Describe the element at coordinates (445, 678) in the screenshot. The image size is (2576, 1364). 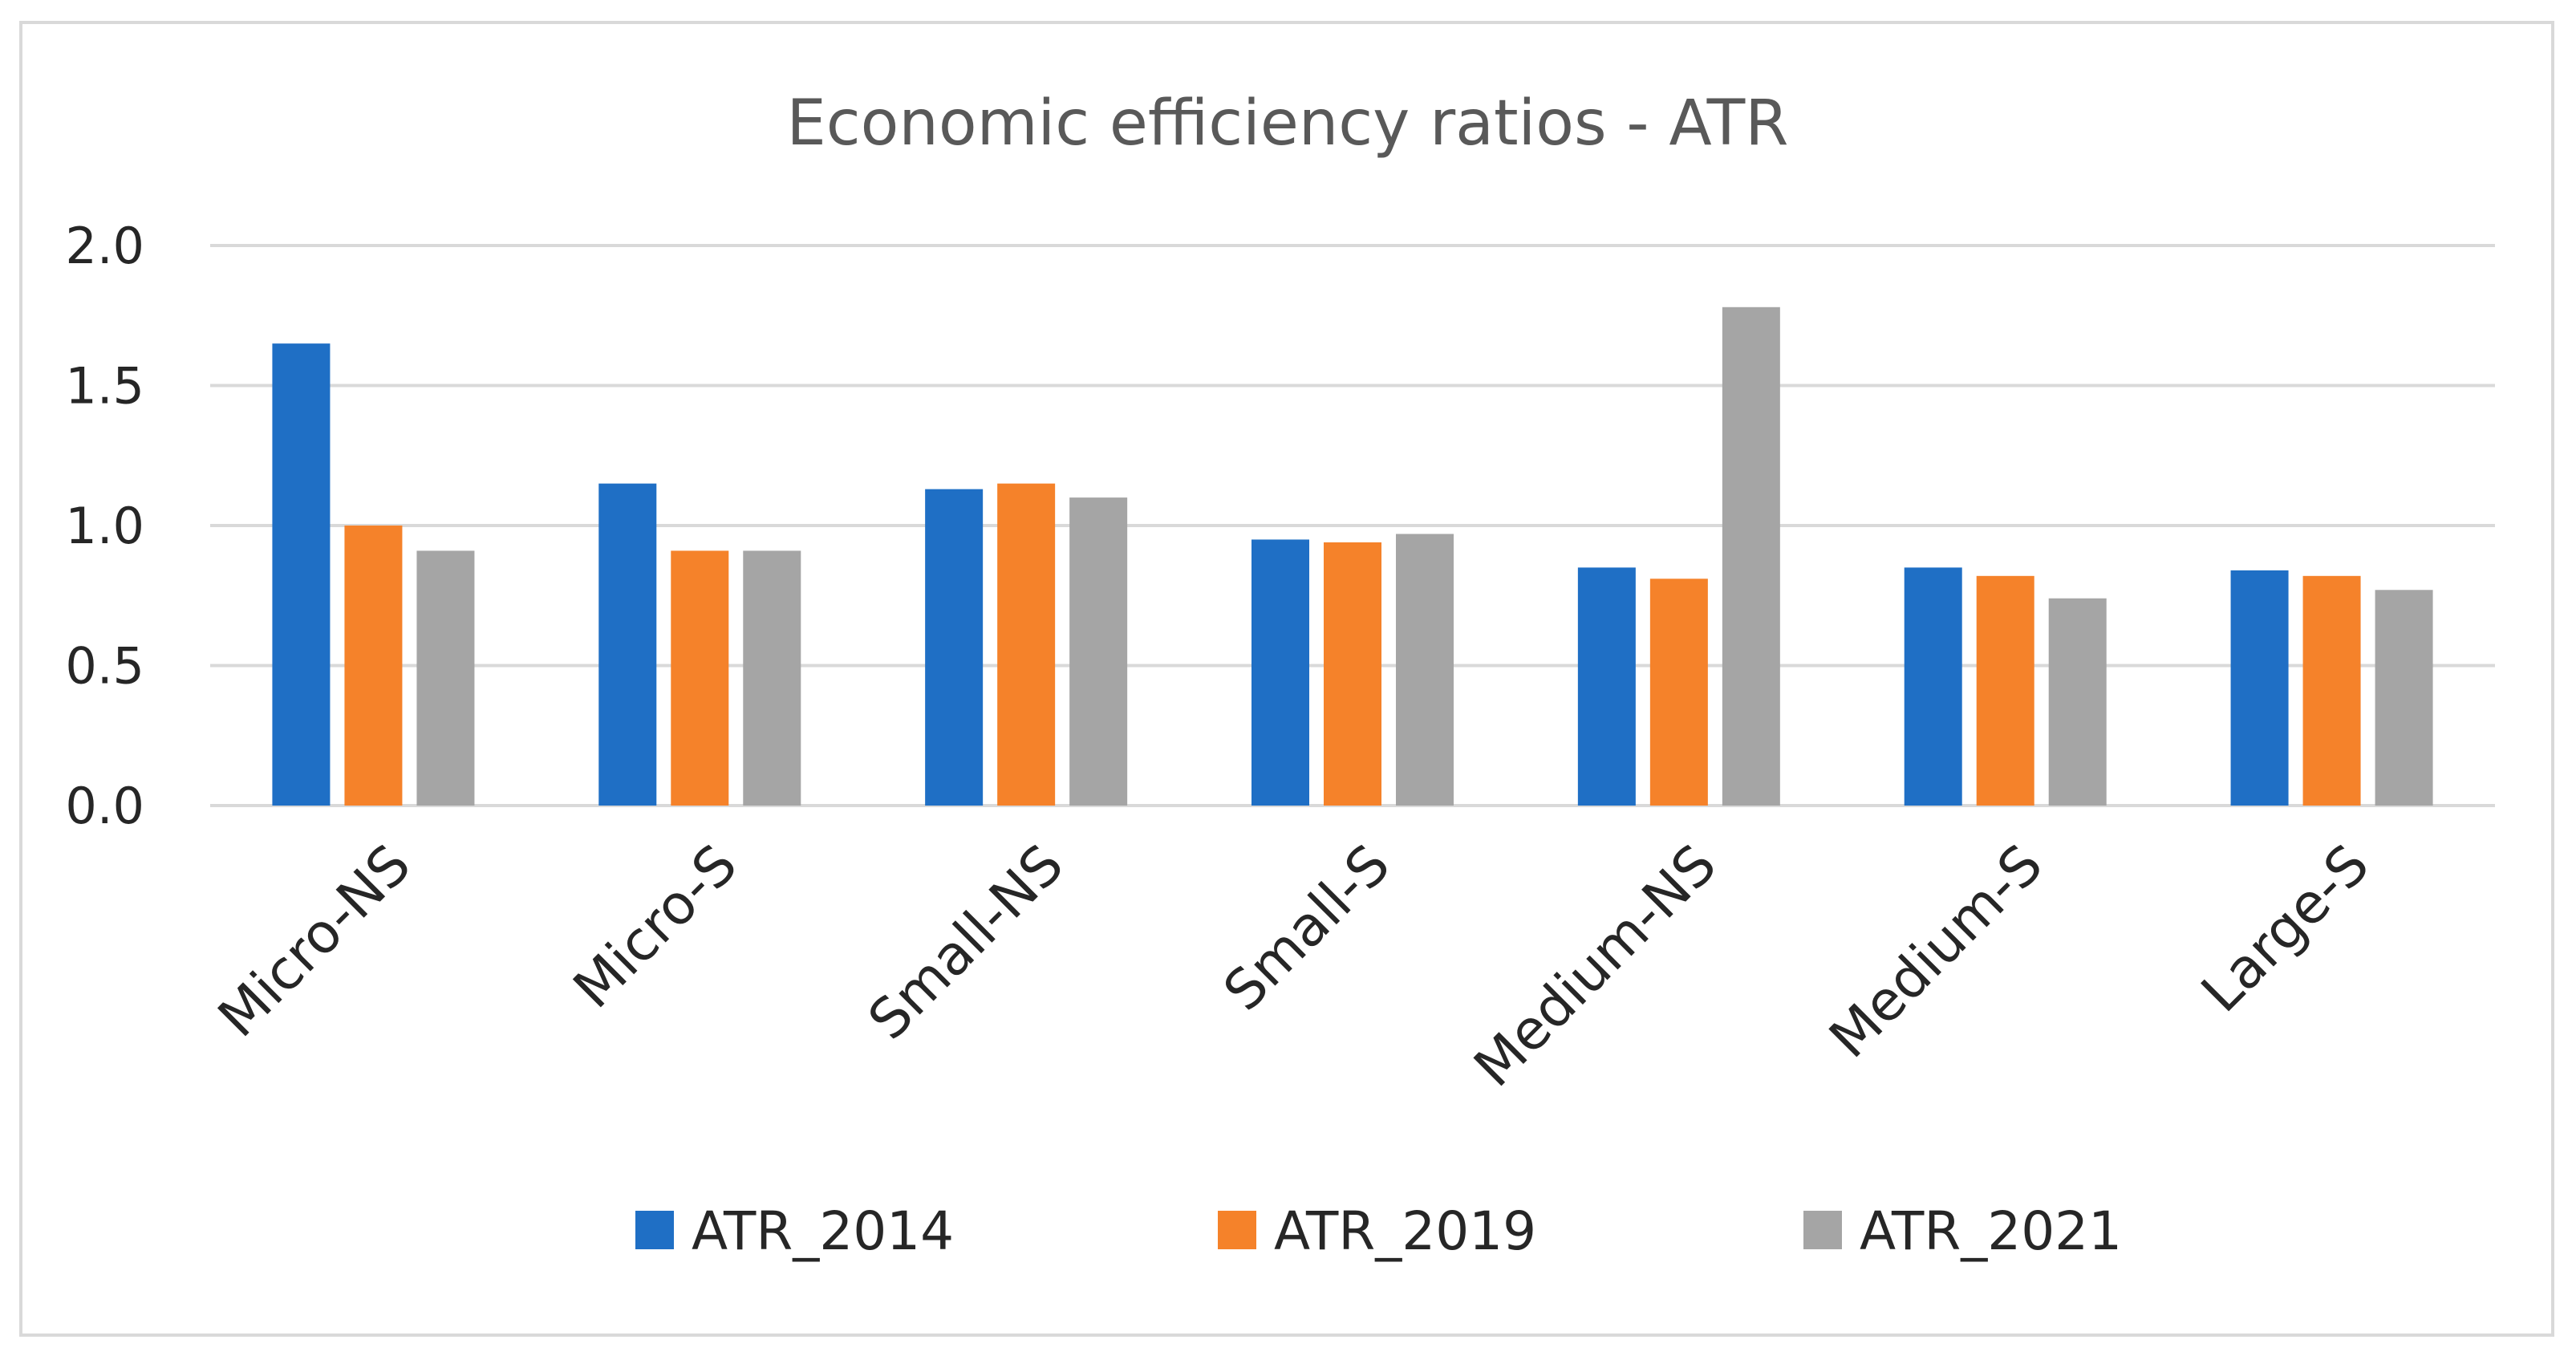
I see `bar-ATR_2021-Micro-NS` at that location.